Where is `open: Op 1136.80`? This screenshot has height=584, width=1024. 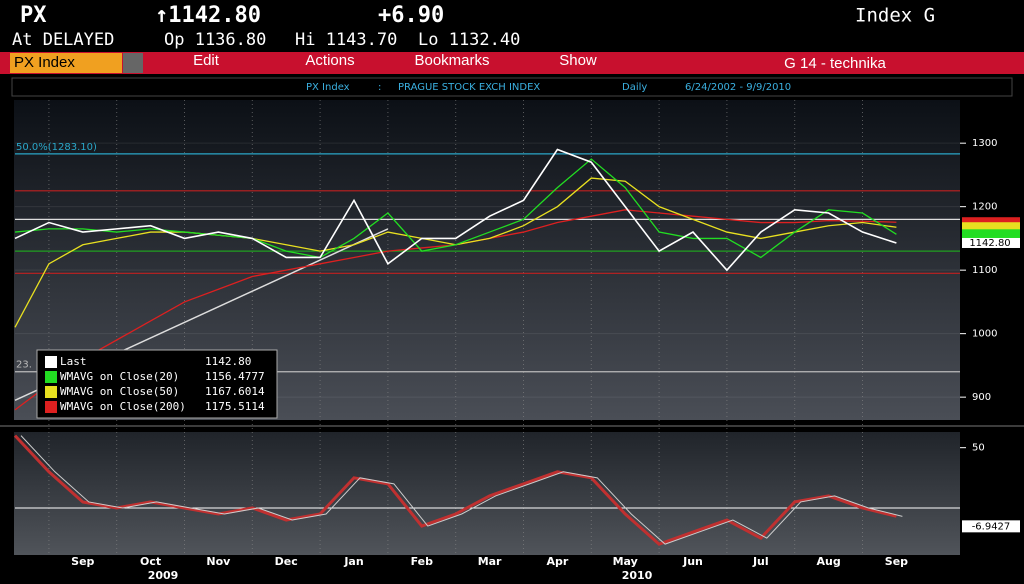 open: Op 1136.80 is located at coordinates (215, 40).